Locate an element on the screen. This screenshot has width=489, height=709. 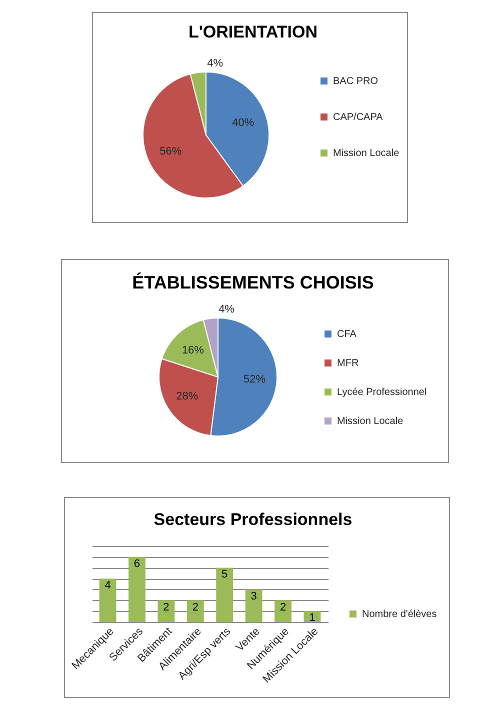
data-label: 56% is located at coordinates (171, 152).